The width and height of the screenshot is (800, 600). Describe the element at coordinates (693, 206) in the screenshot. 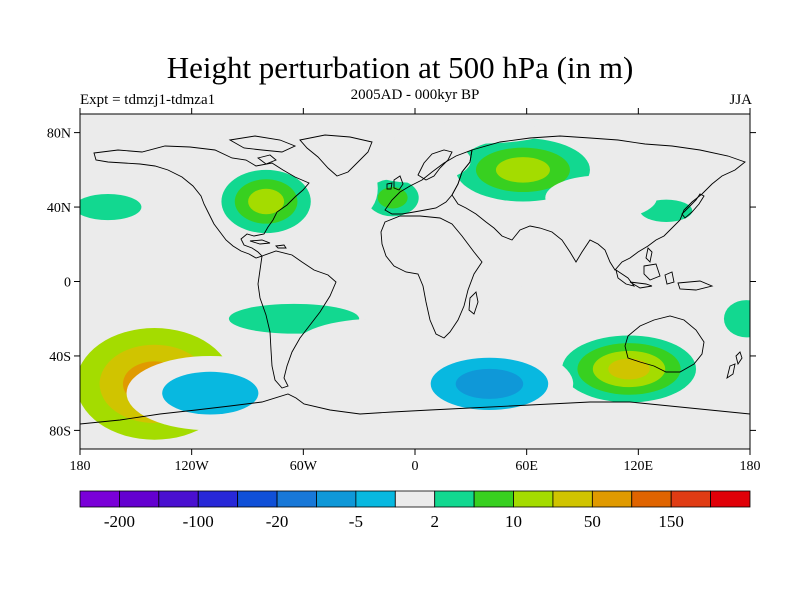

I see `coastline-japan` at that location.